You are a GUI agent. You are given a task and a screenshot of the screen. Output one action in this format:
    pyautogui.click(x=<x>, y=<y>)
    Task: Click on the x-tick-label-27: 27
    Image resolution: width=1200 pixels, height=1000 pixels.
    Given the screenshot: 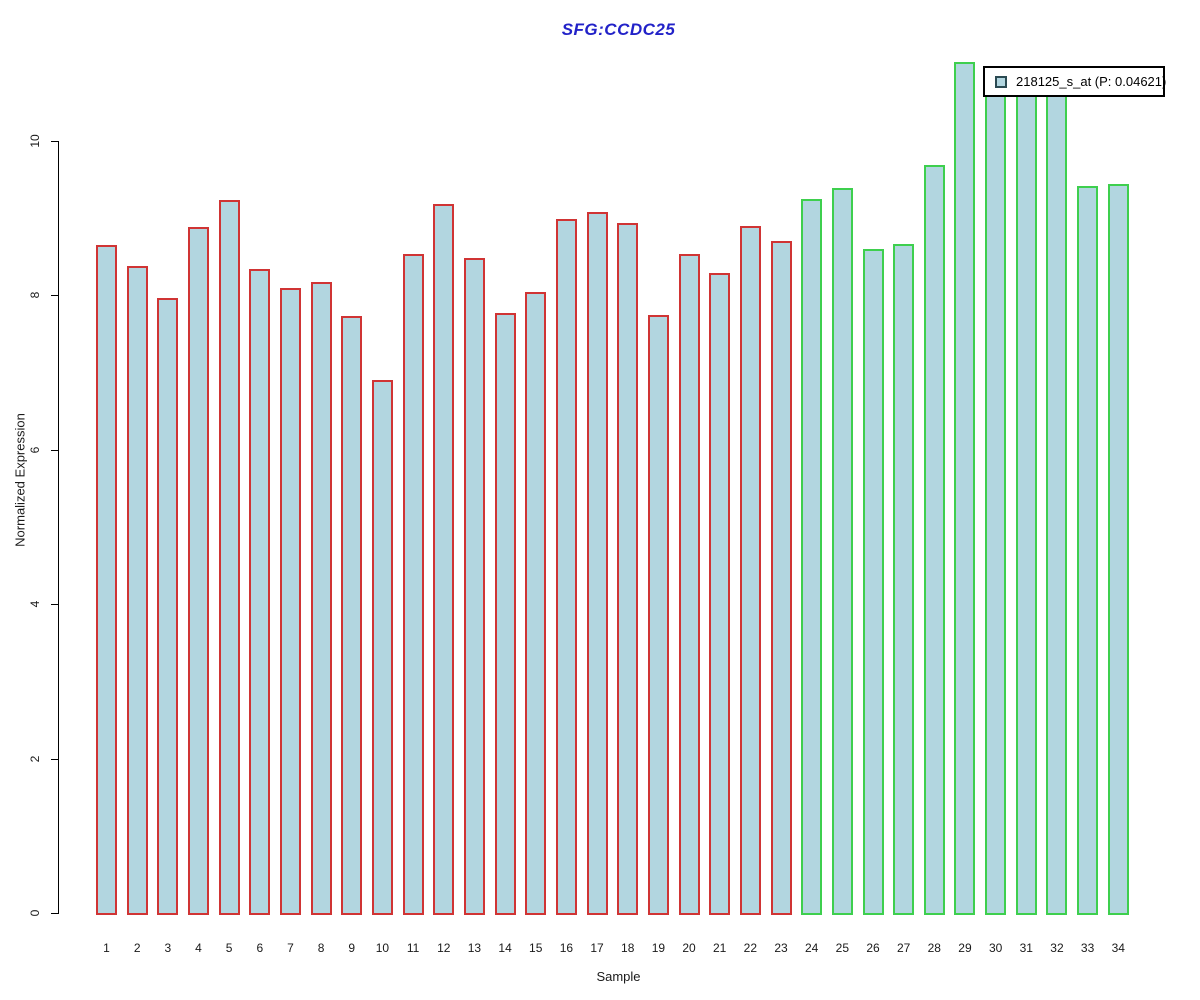 What is the action you would take?
    pyautogui.click(x=903, y=948)
    